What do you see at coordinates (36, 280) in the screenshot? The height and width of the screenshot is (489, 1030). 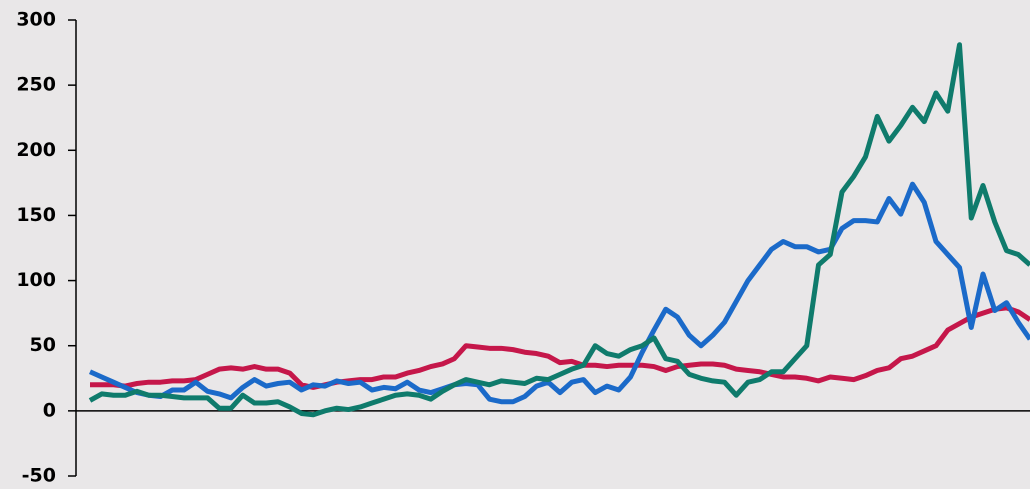 I see `y-tick-label: 100` at bounding box center [36, 280].